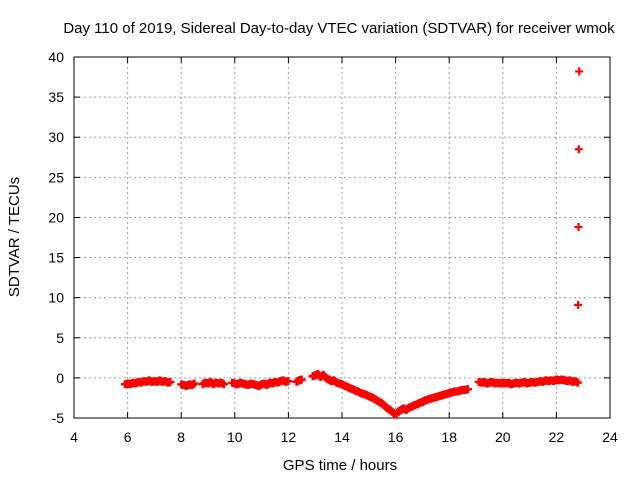  What do you see at coordinates (56, 298) in the screenshot?
I see `y-tick-label: 10` at bounding box center [56, 298].